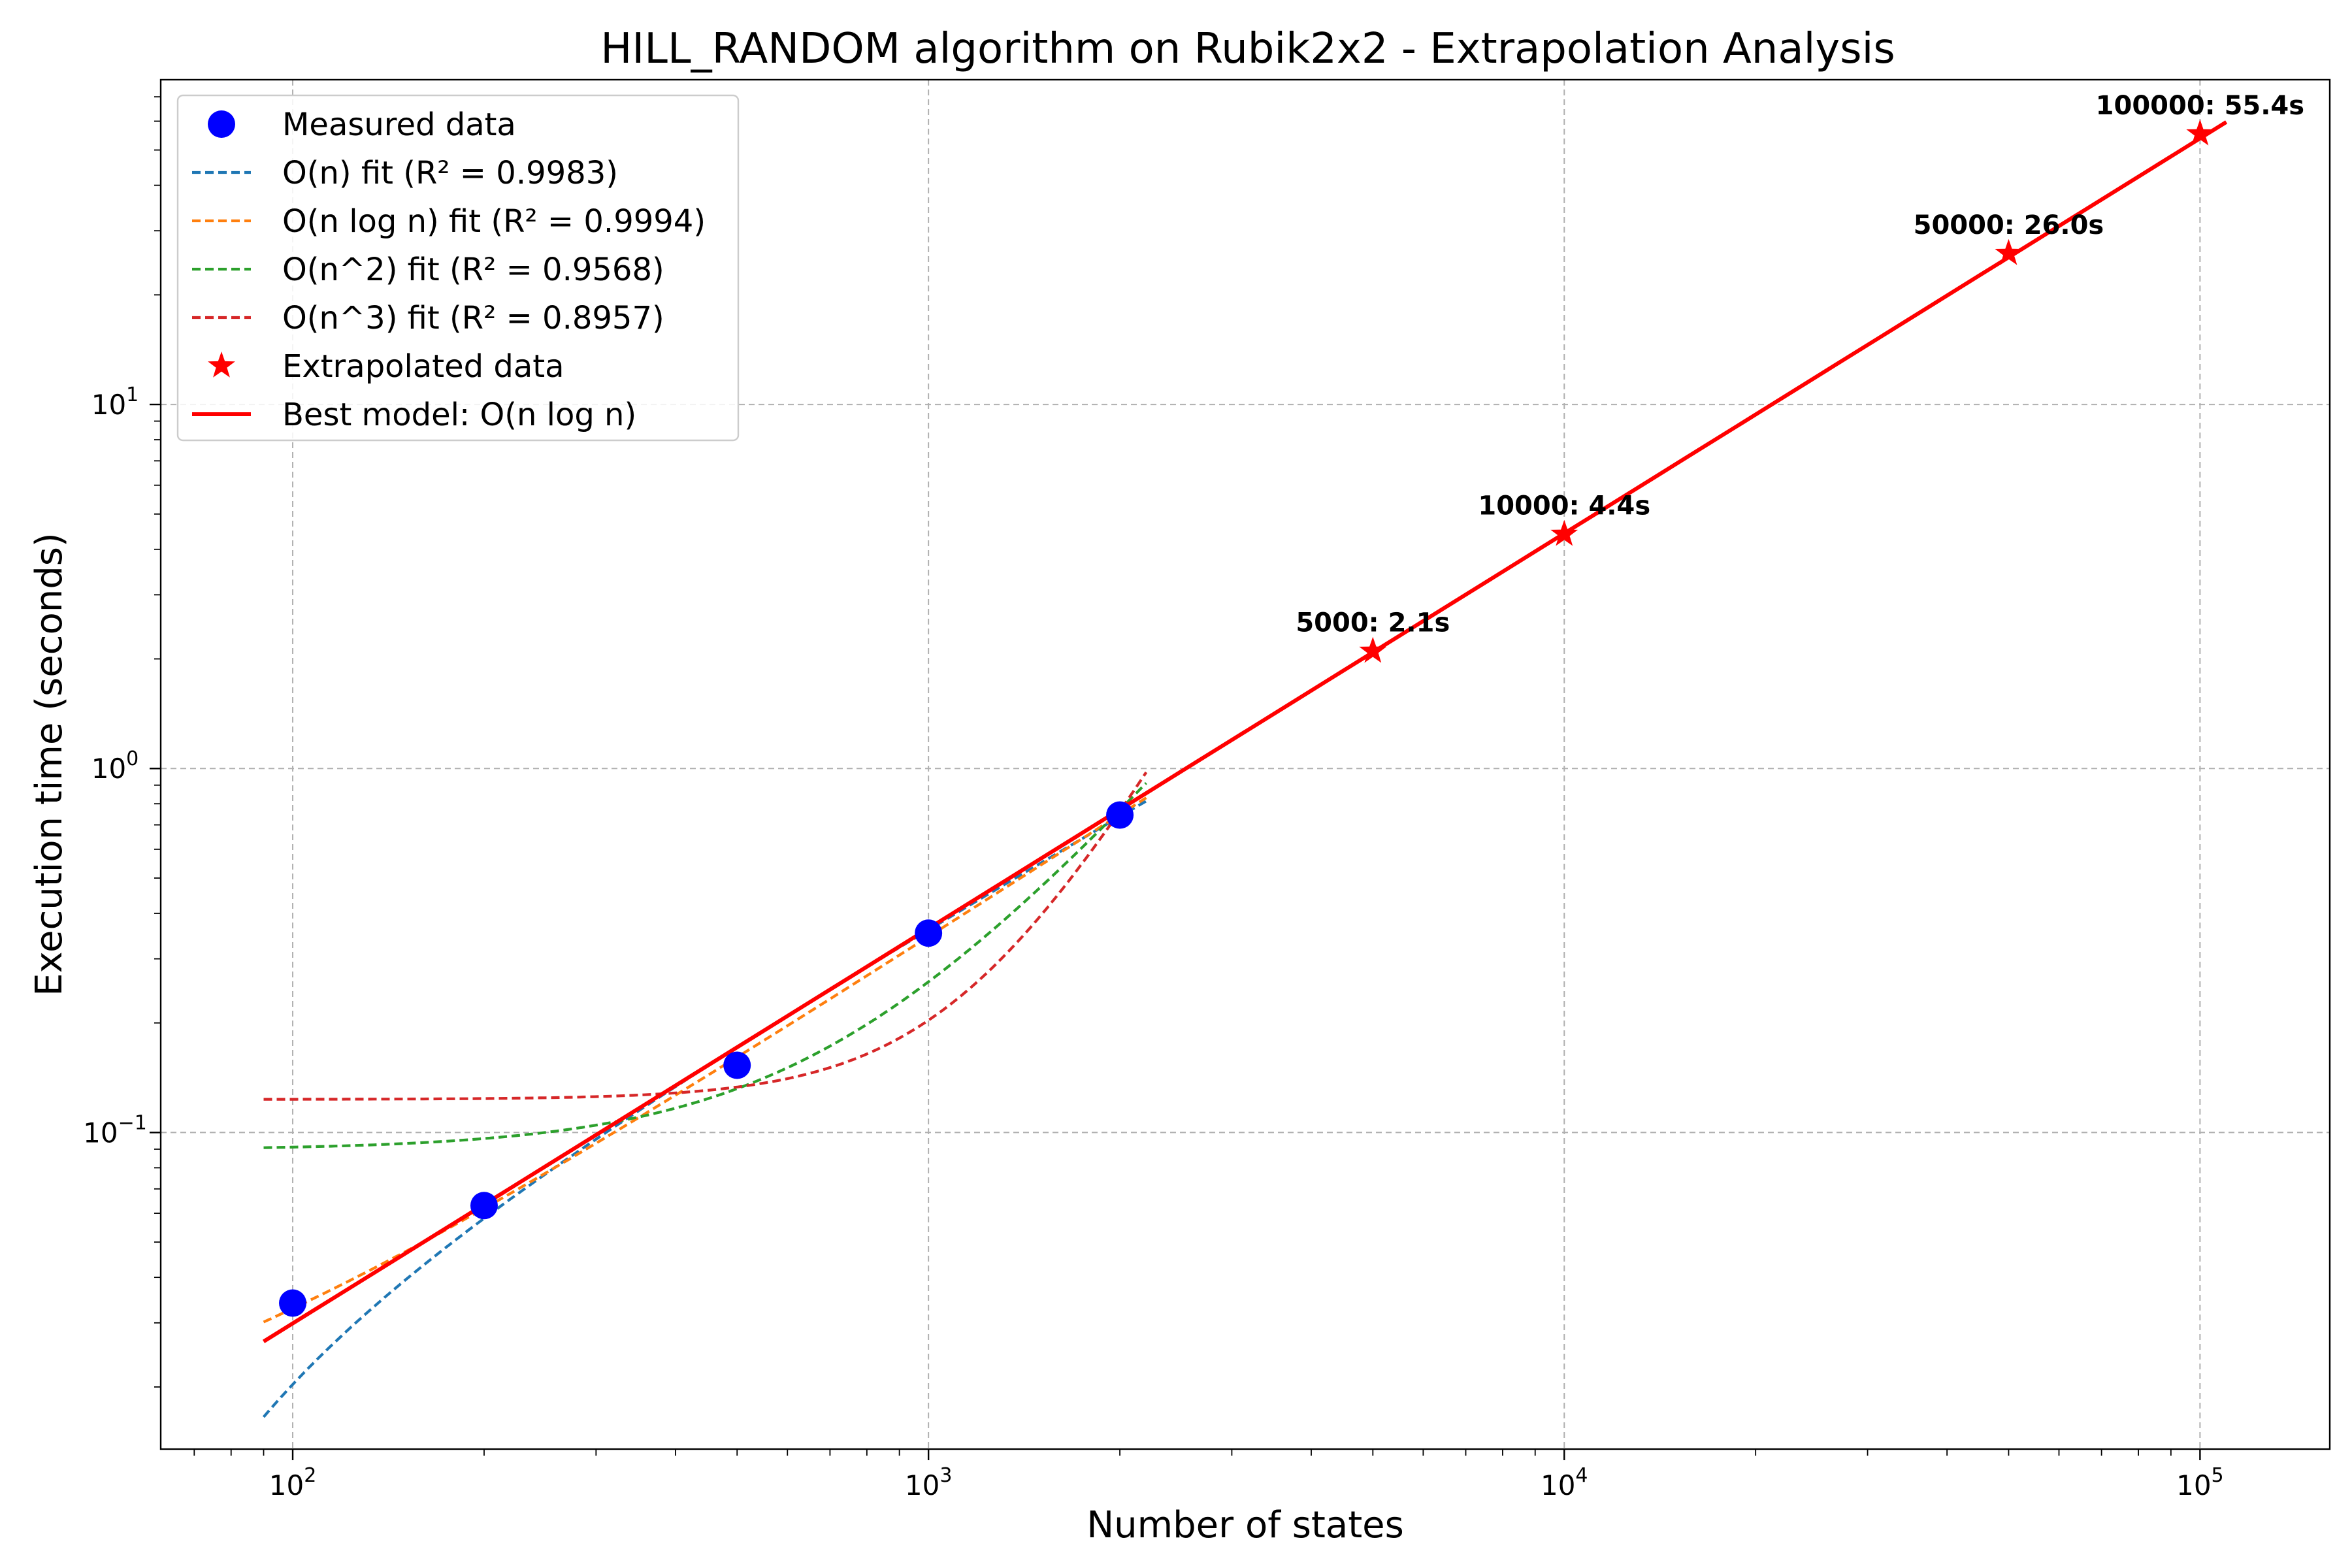  Describe the element at coordinates (1564, 506) in the screenshot. I see `extrapolated-label: 10000: 4.4s` at that location.